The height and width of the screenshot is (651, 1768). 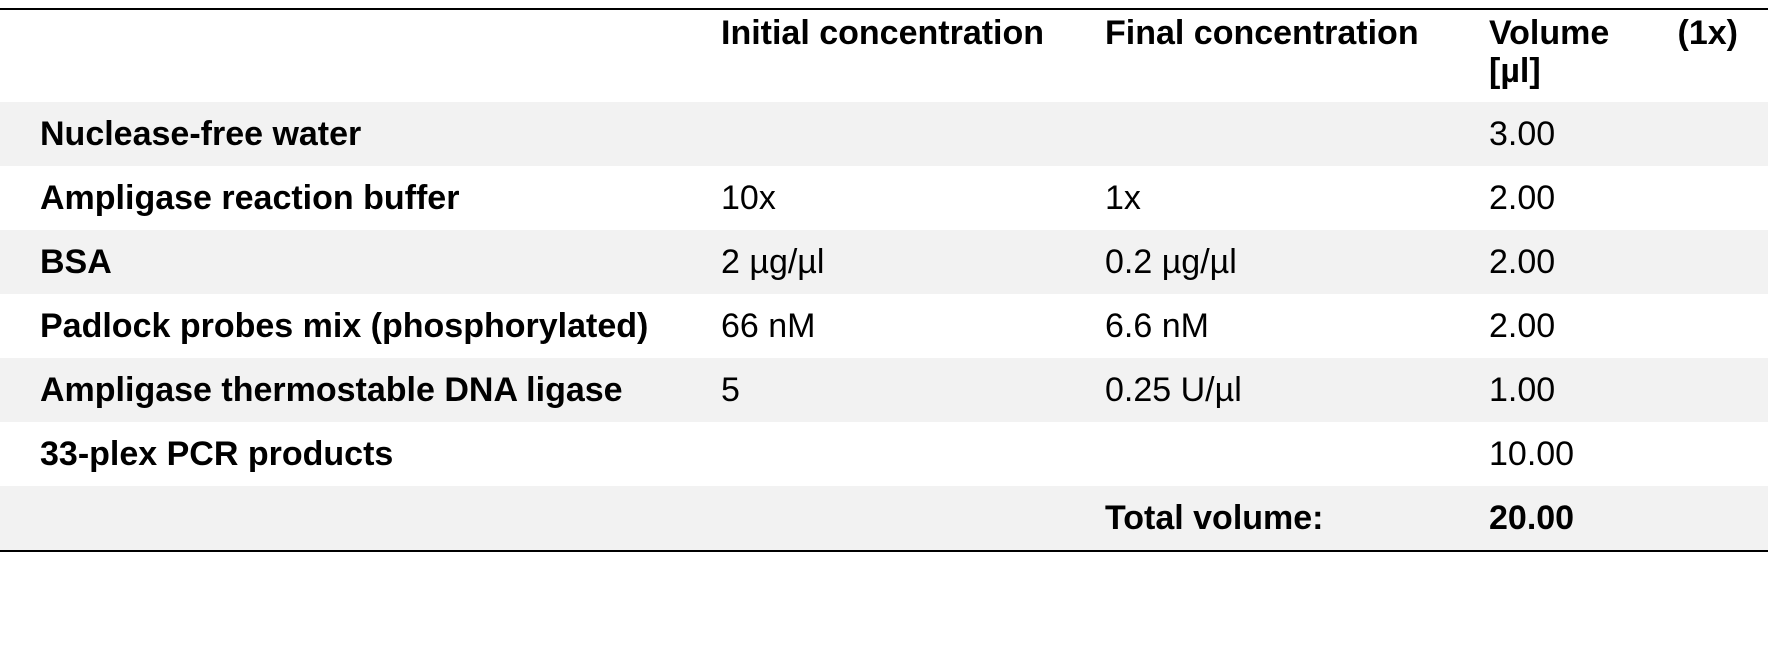 I want to click on table-cell: BSA, so click(x=350, y=262).